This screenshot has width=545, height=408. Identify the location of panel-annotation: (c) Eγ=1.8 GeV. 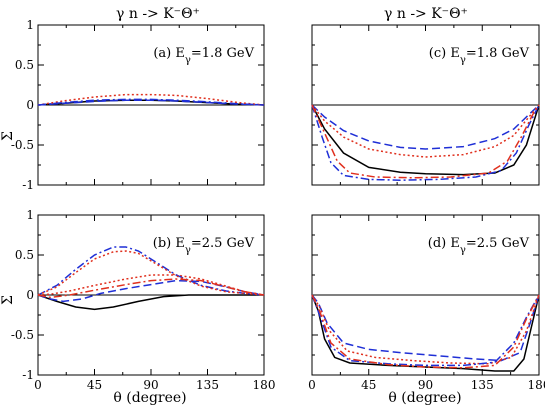
(479, 56).